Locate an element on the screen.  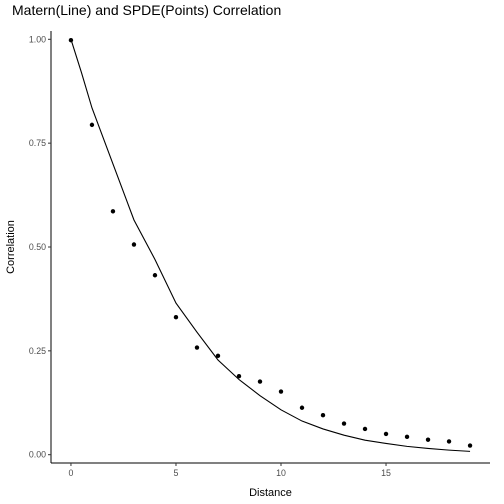
x-axis-ticks: 0 5 10 15 is located at coordinates (230, 470).